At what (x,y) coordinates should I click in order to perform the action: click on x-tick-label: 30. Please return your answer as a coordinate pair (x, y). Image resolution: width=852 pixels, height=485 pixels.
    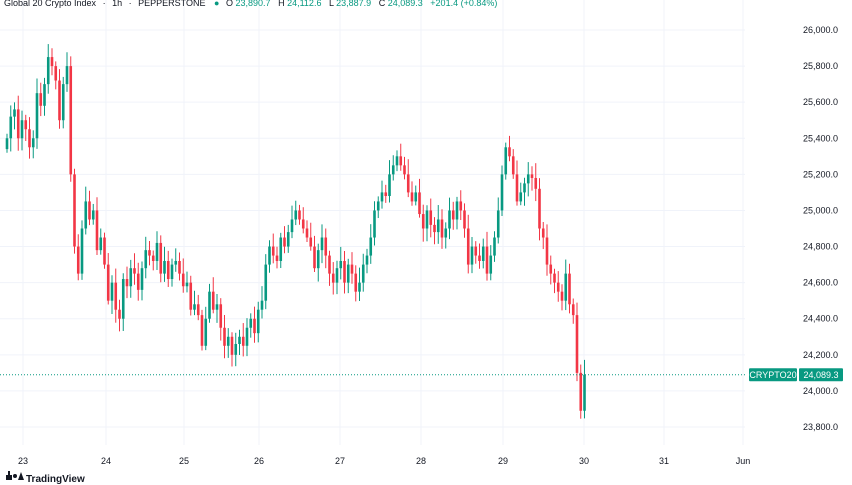
    Looking at the image, I should click on (584, 461).